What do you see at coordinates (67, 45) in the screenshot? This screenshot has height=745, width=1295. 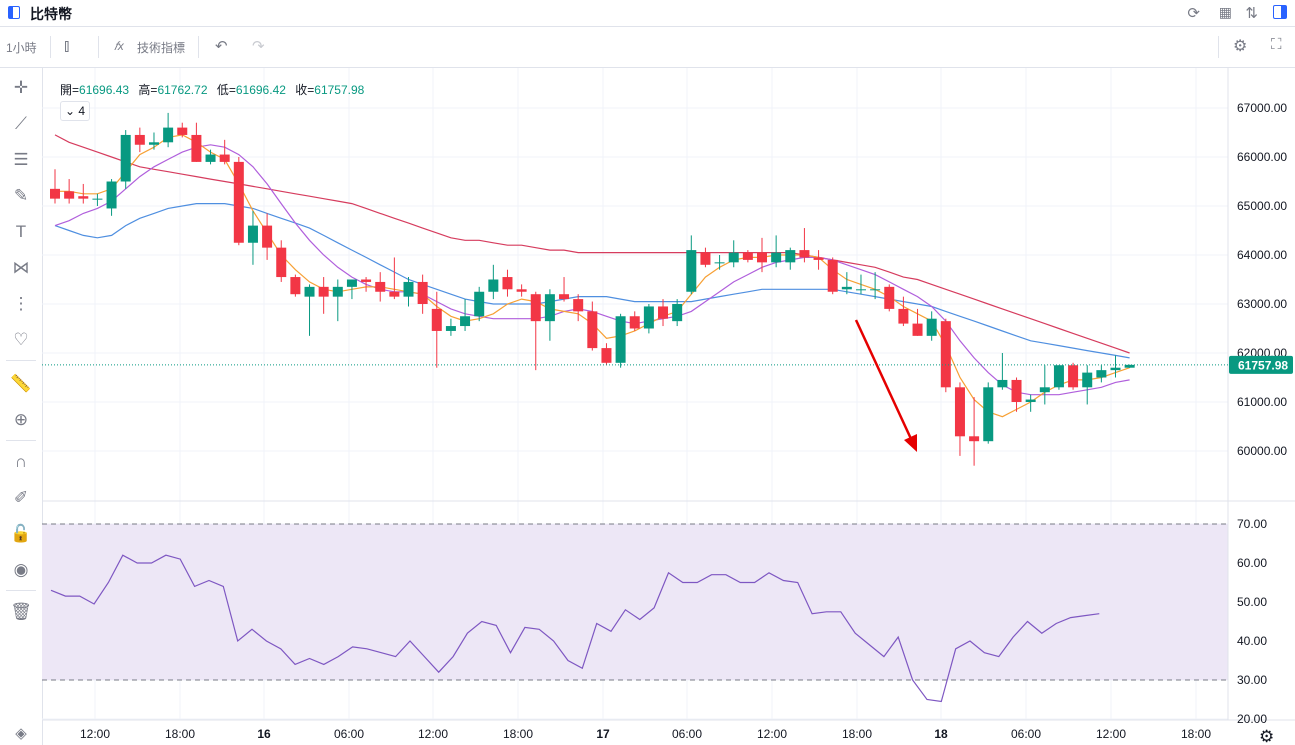 I see `candle-type-icon: ⫾` at bounding box center [67, 45].